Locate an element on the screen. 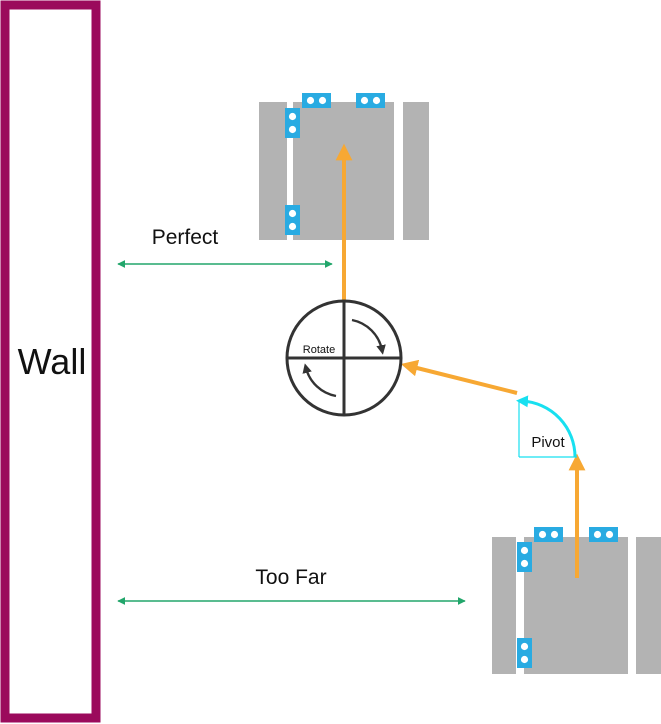  sensor-top-side-front is located at coordinates (292, 123).